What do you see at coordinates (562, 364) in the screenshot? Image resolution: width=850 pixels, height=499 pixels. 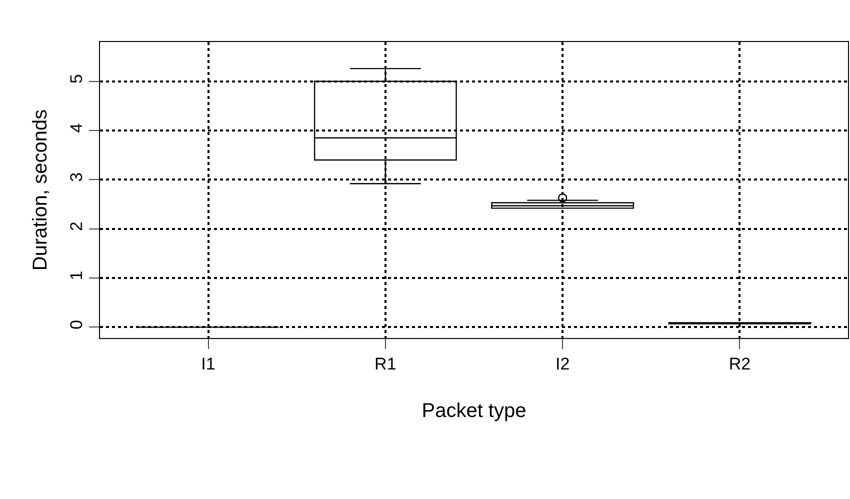 I see `x-tick-label: I2` at bounding box center [562, 364].